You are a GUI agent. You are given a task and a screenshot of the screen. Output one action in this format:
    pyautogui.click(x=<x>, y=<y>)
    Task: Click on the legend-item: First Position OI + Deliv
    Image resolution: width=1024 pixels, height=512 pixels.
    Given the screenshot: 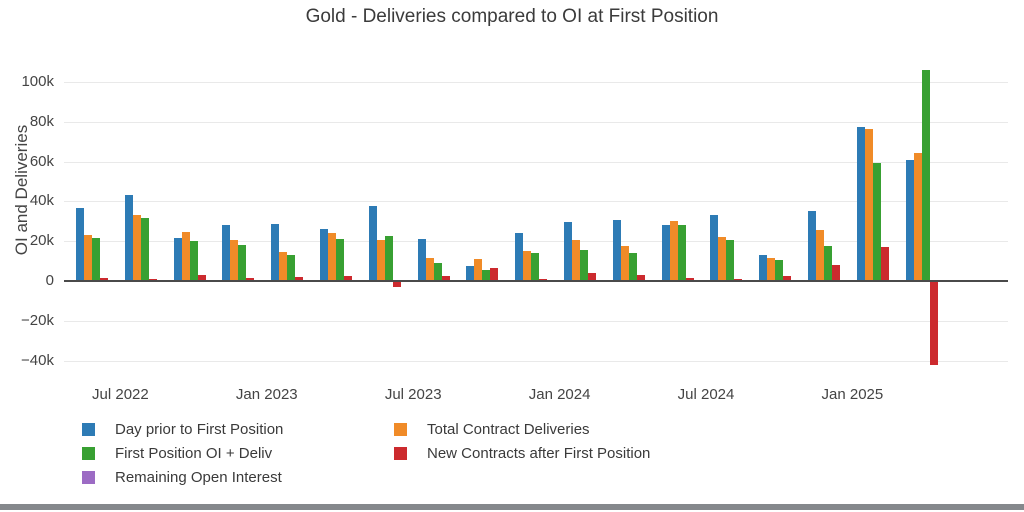 What is the action you would take?
    pyautogui.click(x=238, y=453)
    